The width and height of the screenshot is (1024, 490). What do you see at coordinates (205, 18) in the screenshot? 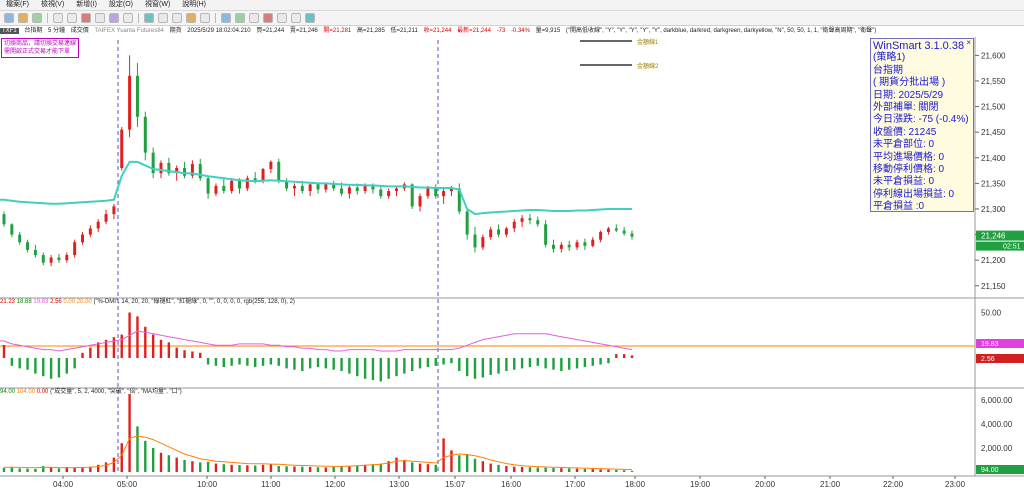
I see `line-chart-icon` at bounding box center [205, 18].